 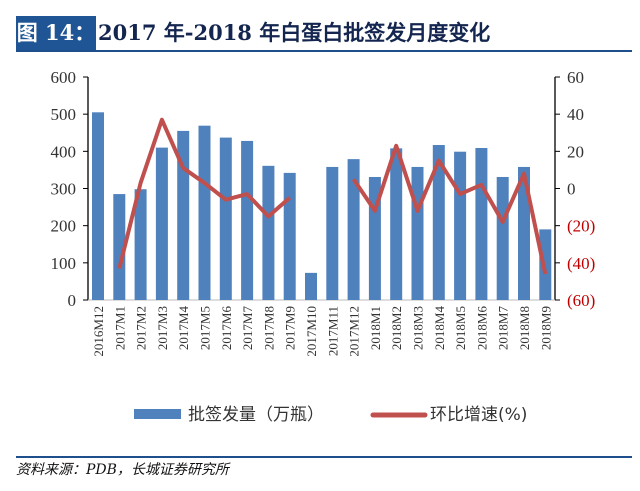 What do you see at coordinates (247, 328) in the screenshot?
I see `category-label: 2017M7` at bounding box center [247, 328].